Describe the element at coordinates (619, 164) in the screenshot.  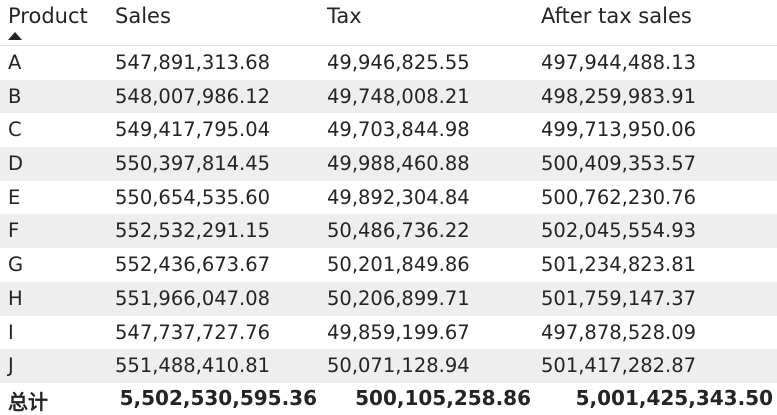
I see `cell-after-tax-sales: 500,409,353.57` at that location.